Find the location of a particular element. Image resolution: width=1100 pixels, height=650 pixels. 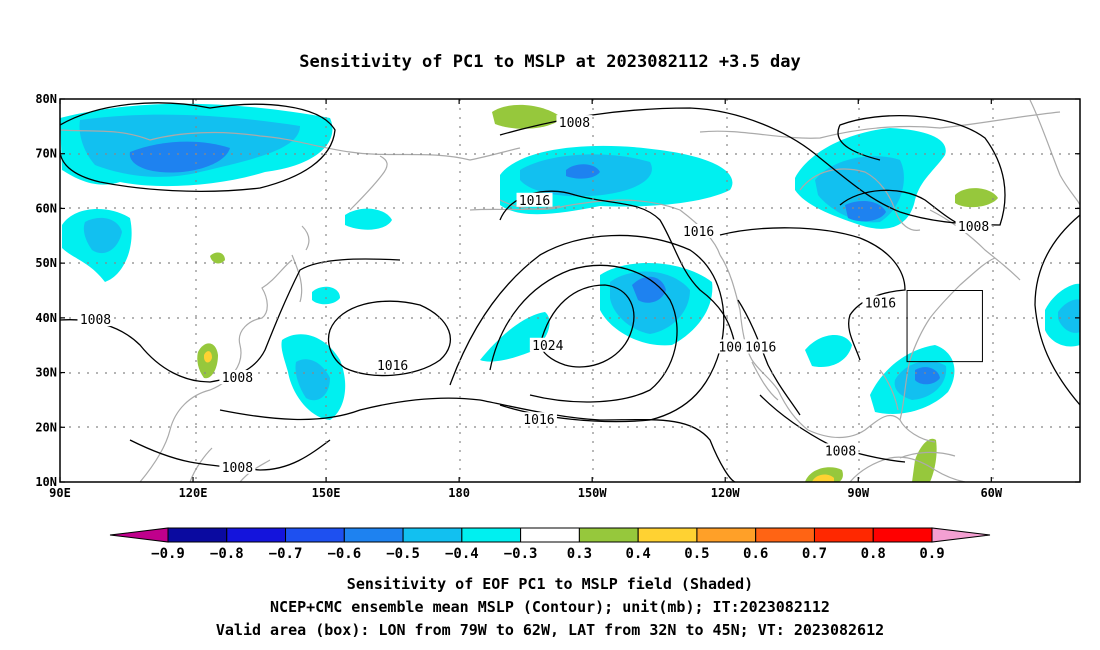

lat-tick-label: 70N is located at coordinates (46, 154).